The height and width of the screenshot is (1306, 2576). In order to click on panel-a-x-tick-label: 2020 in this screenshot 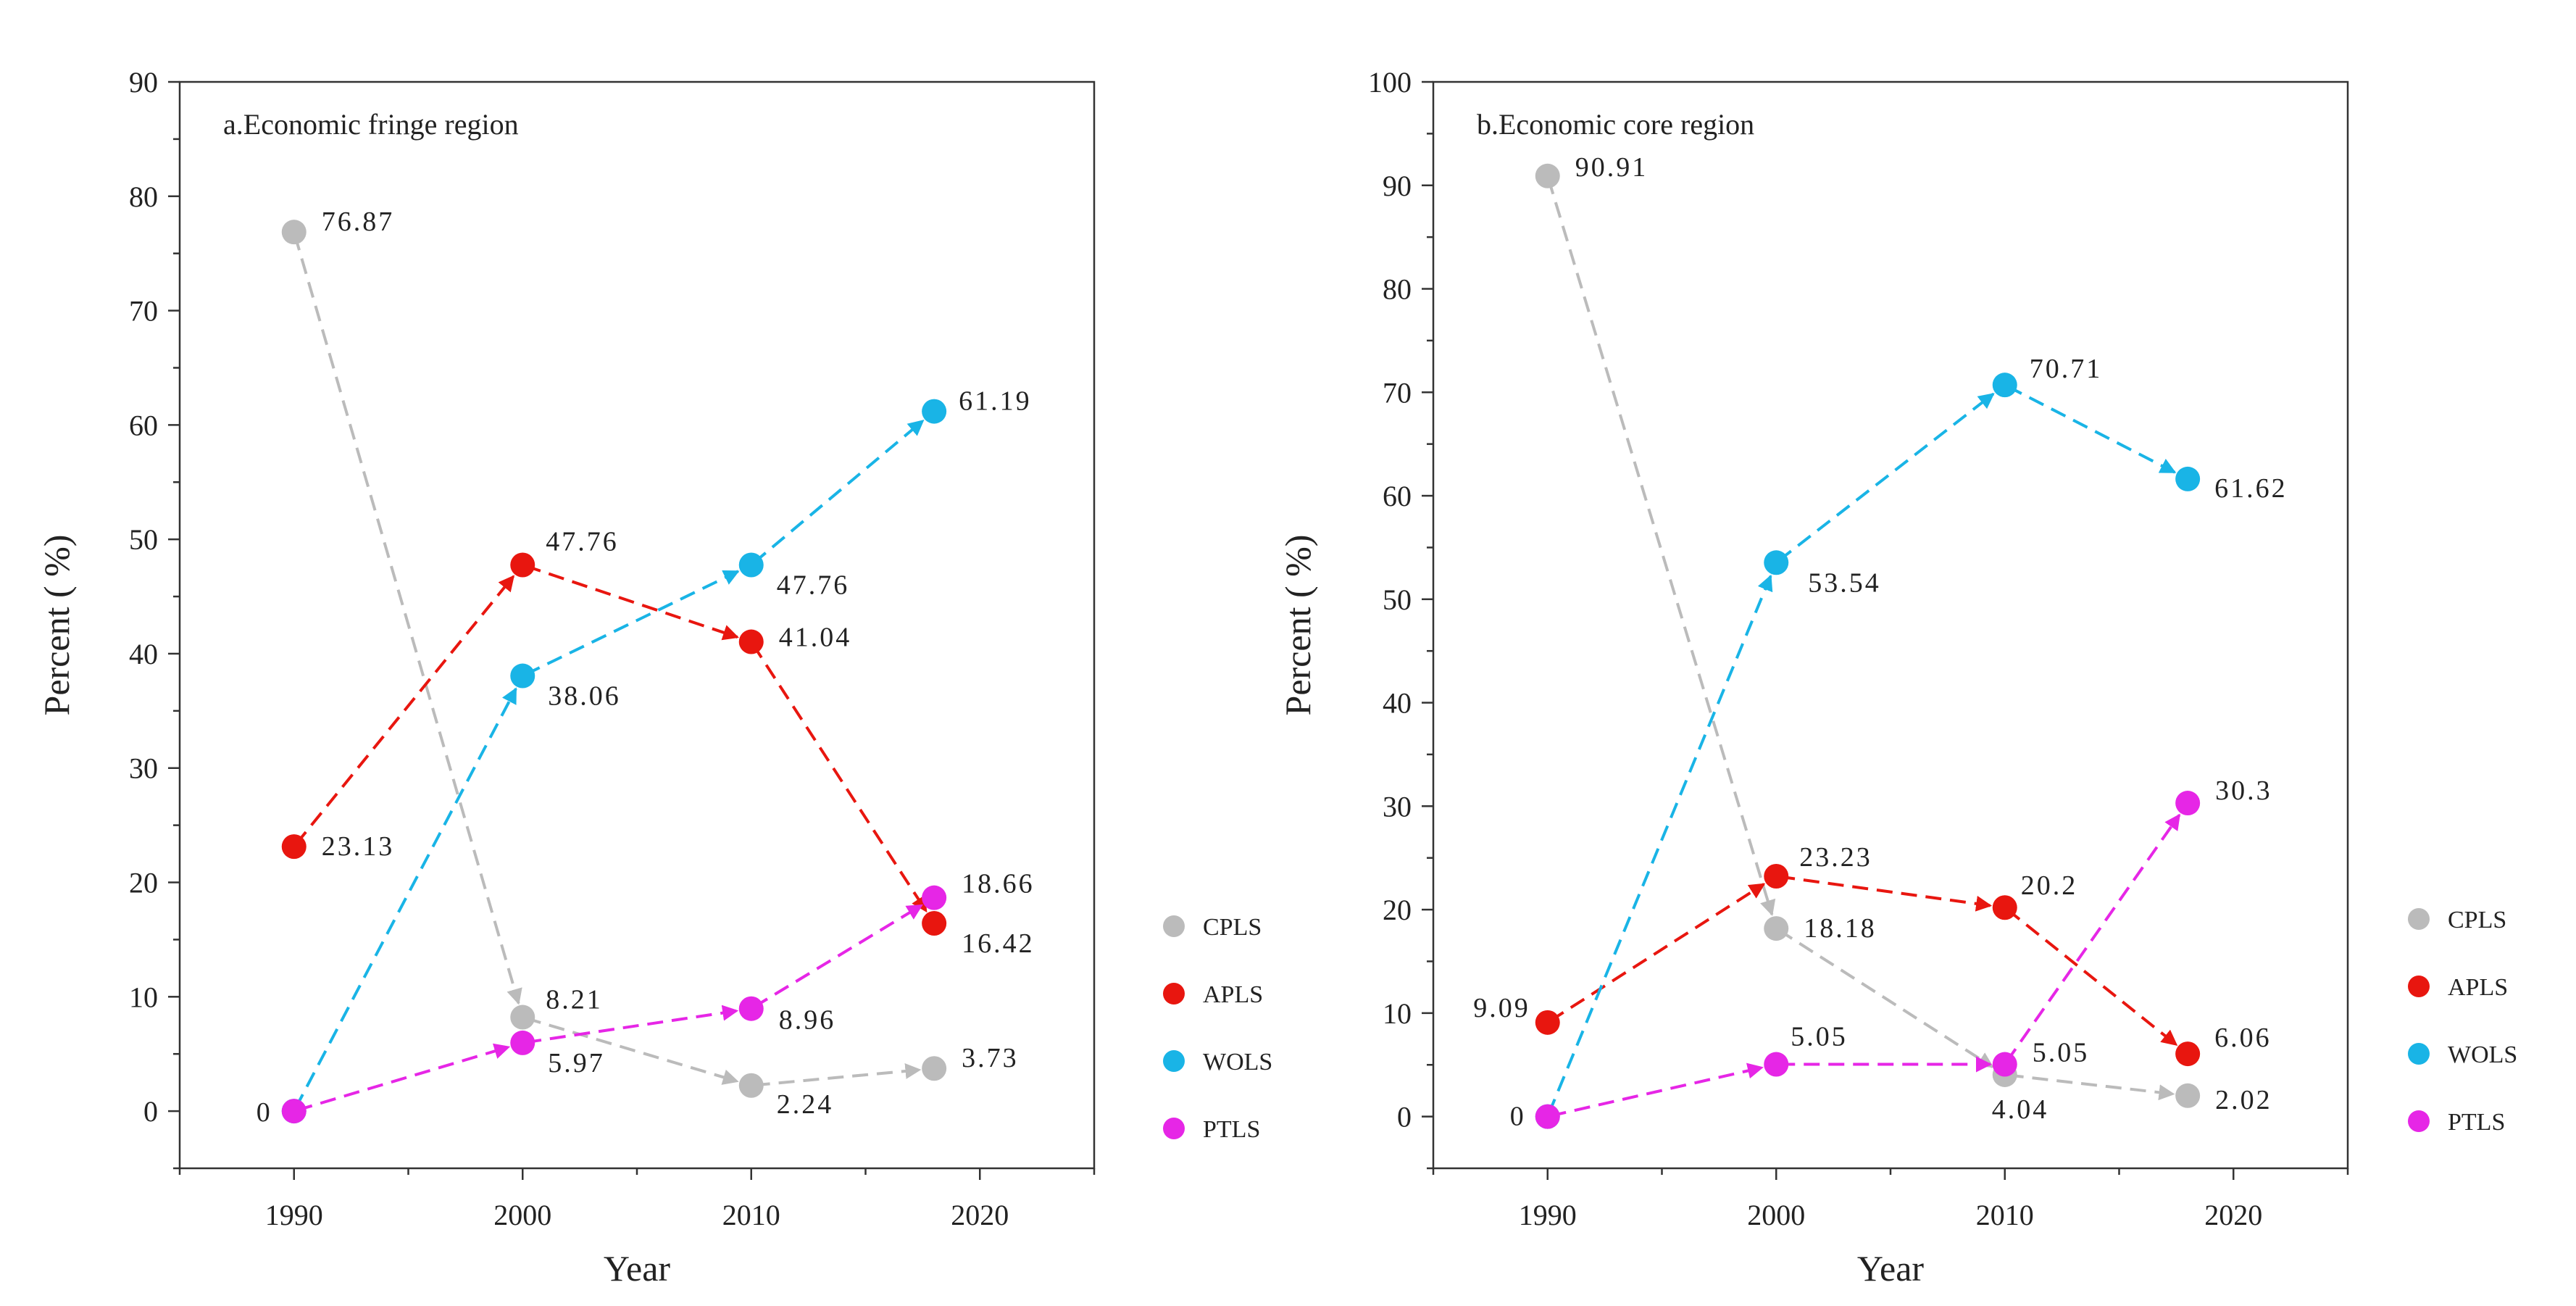, I will do `click(980, 1215)`.